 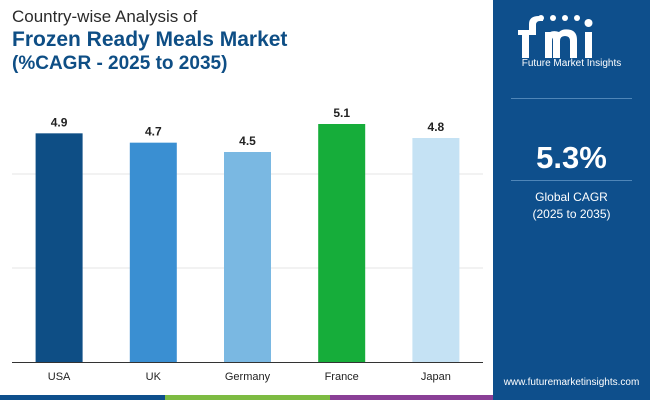 I want to click on cagr-label-line-2: (2025 to 2035), so click(x=571, y=214).